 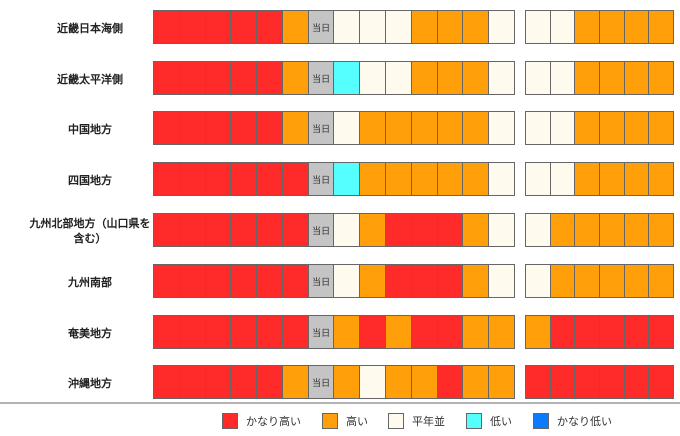 I want to click on legend-swatch-very-low, so click(x=541, y=421).